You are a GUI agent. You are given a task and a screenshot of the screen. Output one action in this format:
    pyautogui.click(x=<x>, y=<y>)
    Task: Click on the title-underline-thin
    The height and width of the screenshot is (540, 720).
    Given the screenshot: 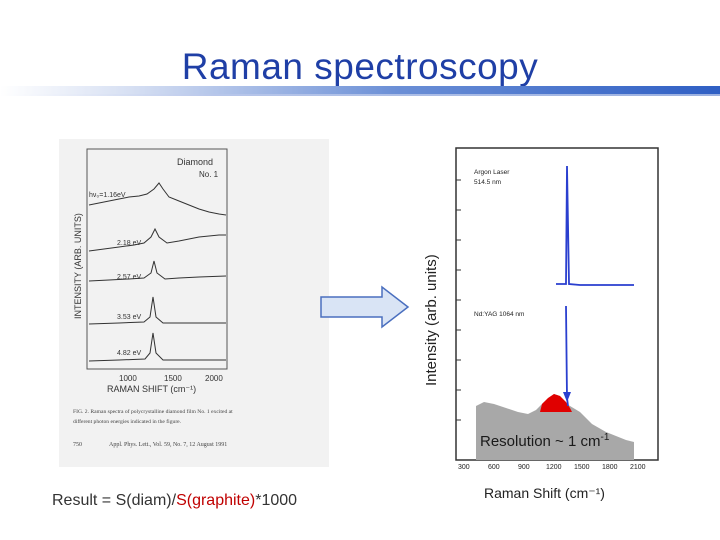 What is the action you would take?
    pyautogui.click(x=360, y=95)
    